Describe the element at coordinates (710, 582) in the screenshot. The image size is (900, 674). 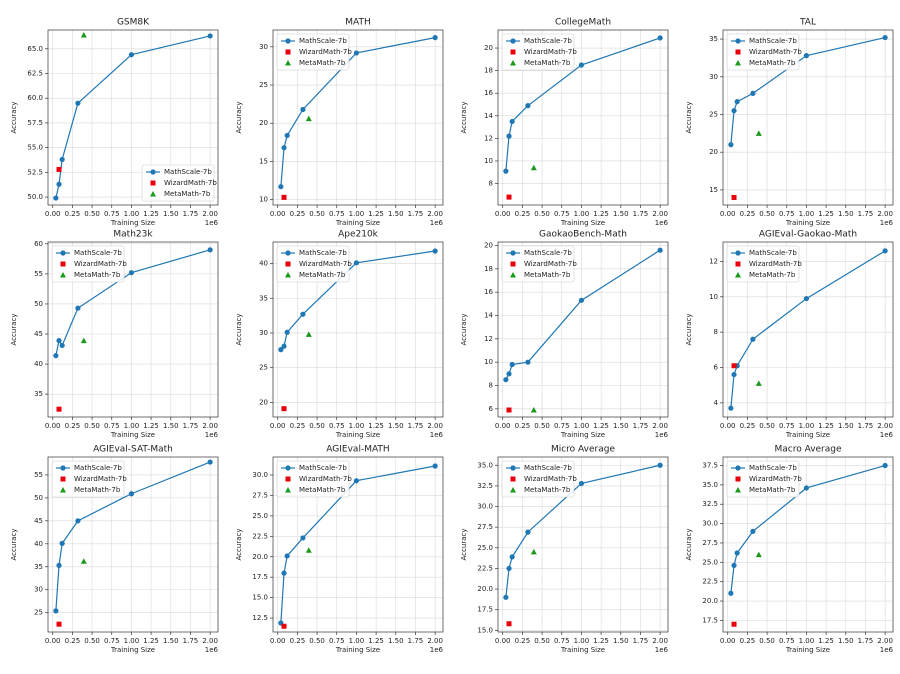
I see `y-tick-label: 22.5` at that location.